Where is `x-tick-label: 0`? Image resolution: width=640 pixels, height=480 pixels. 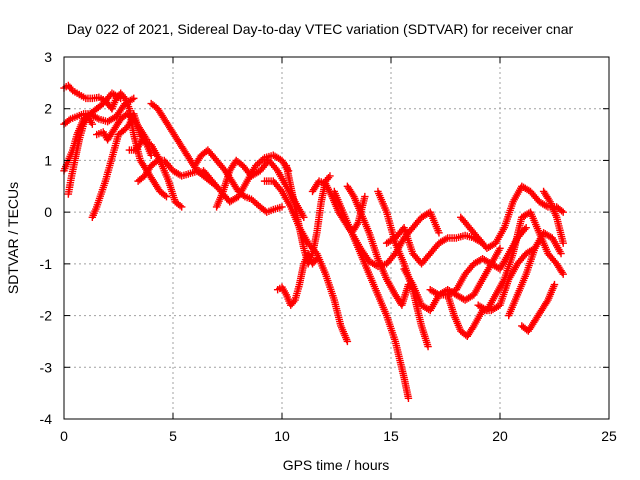
x-tick-label: 0 is located at coordinates (64, 436).